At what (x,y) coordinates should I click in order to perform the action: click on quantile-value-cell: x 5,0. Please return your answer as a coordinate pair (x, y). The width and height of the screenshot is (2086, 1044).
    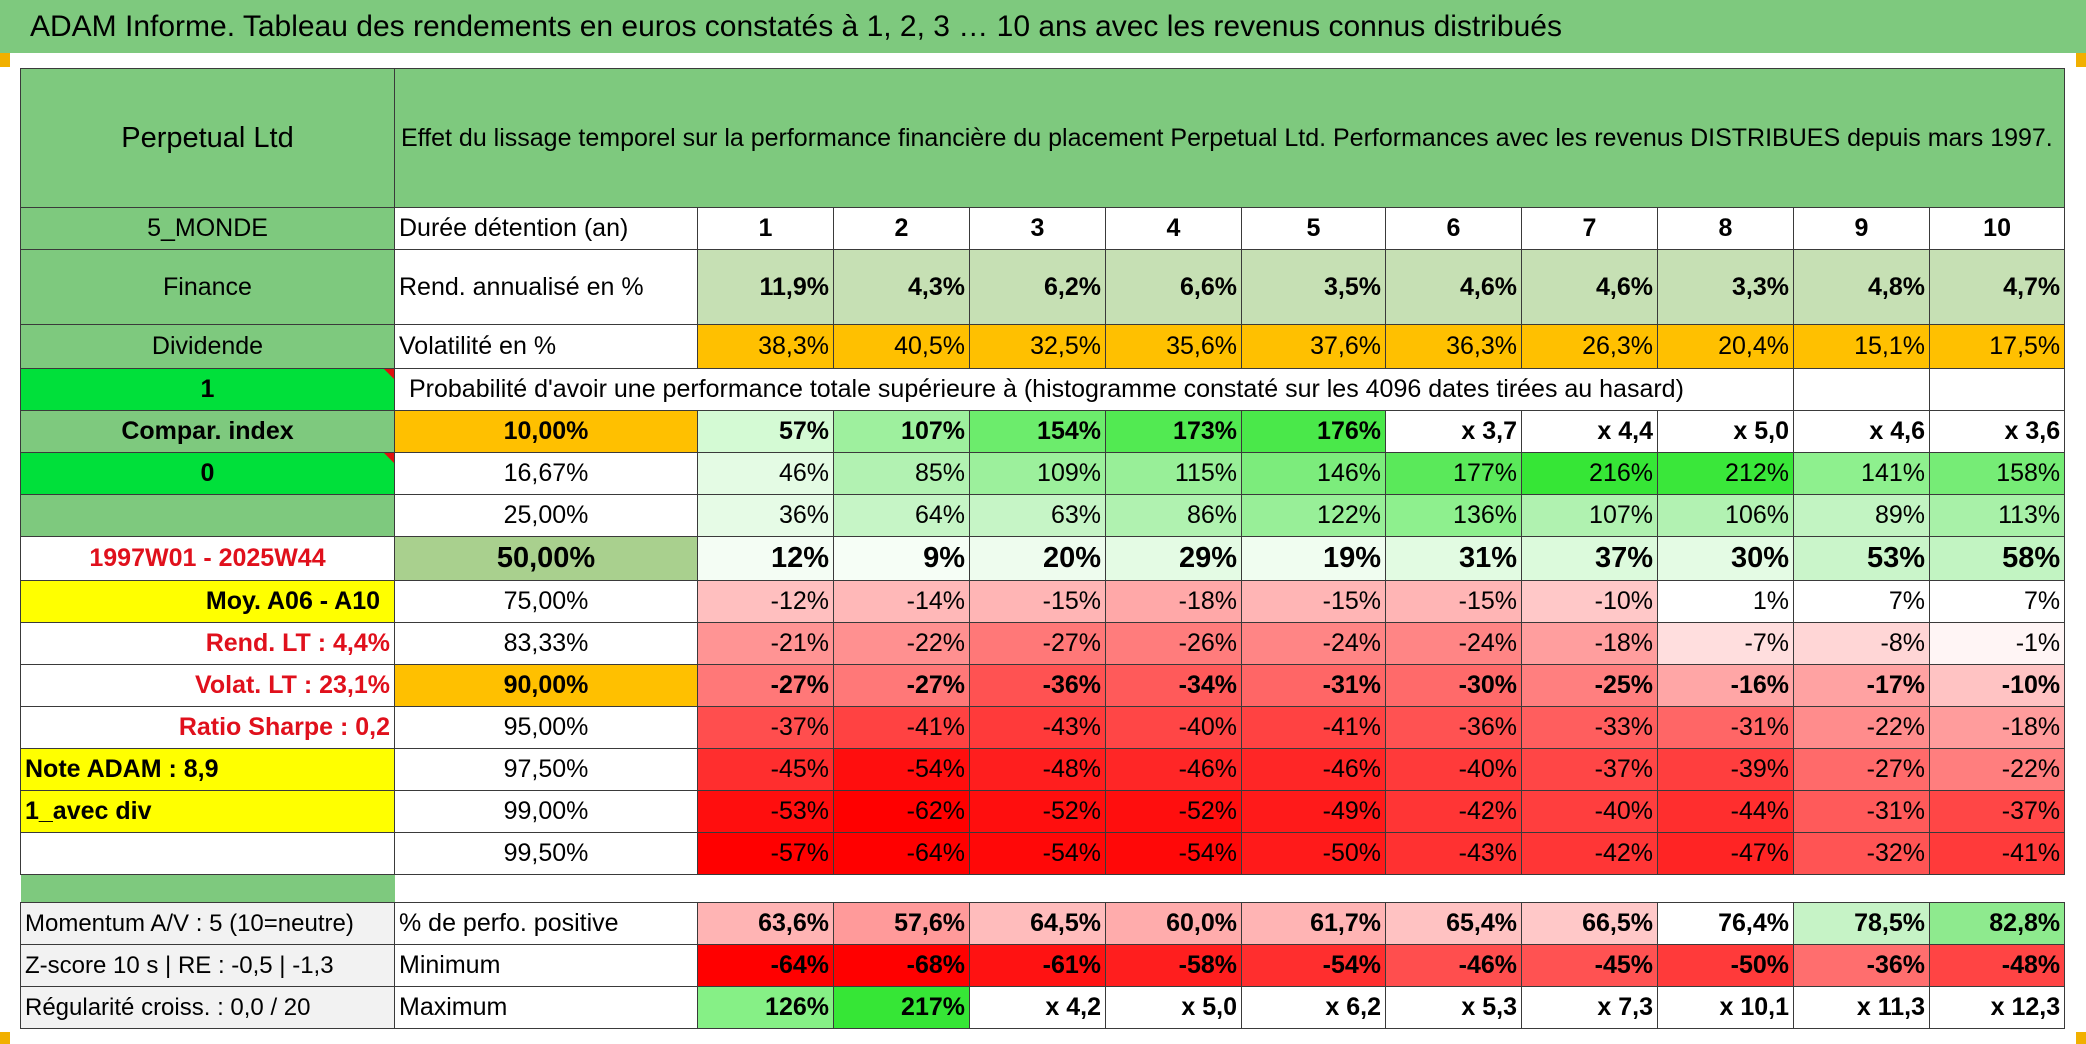
    Looking at the image, I should click on (1725, 431).